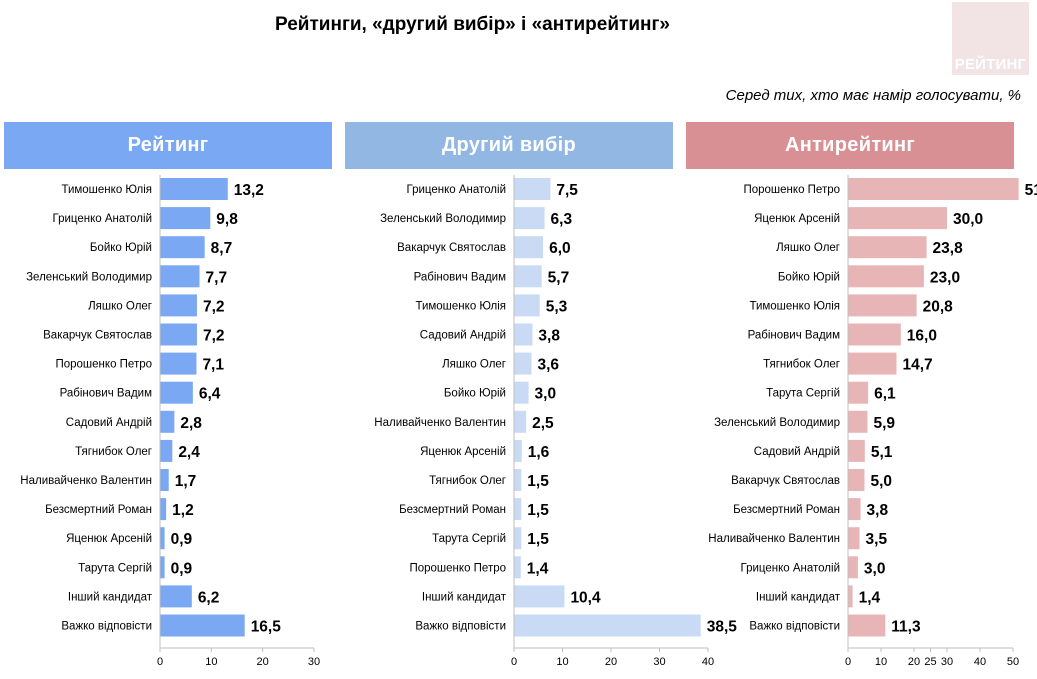  Describe the element at coordinates (559, 277) in the screenshot. I see `value-label: 5,7` at that location.